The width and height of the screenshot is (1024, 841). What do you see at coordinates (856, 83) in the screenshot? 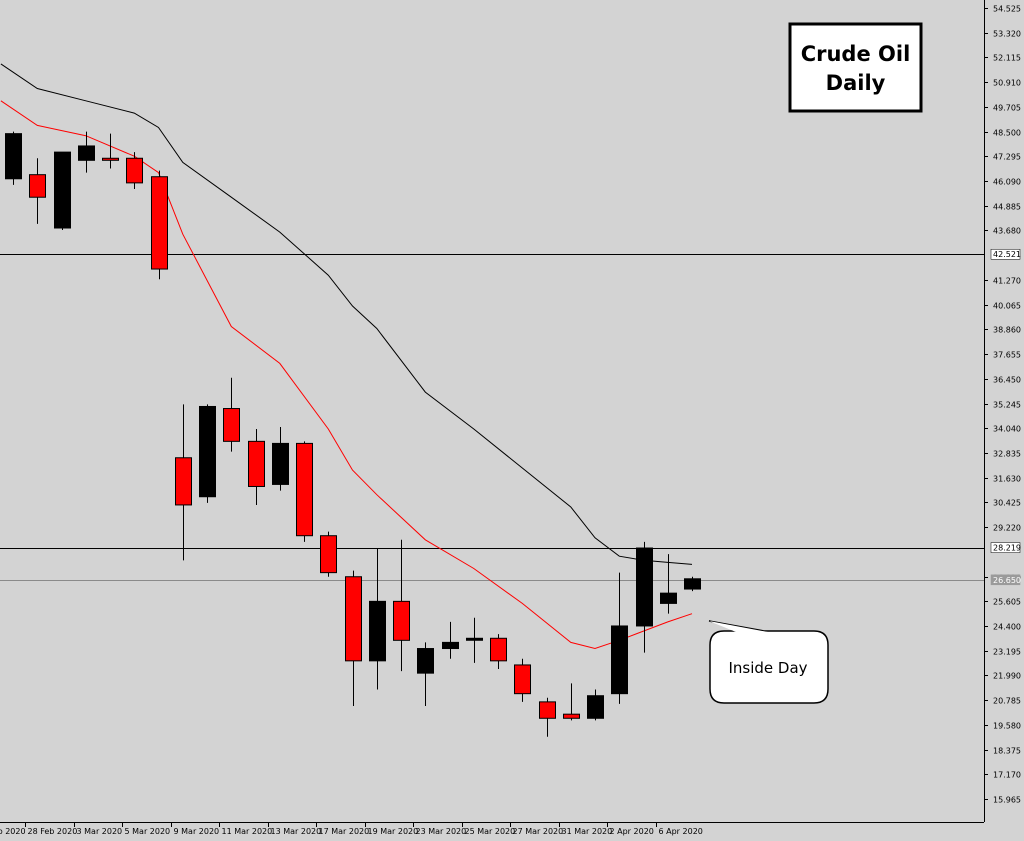
I see `chart-title-line2: Daily` at bounding box center [856, 83].